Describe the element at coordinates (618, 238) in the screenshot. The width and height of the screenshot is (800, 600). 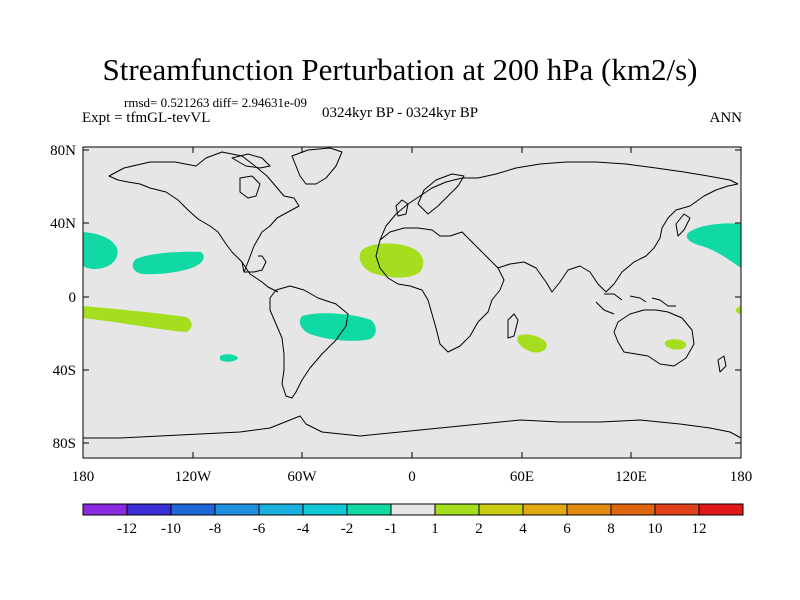
I see `coastline-asia-south` at that location.